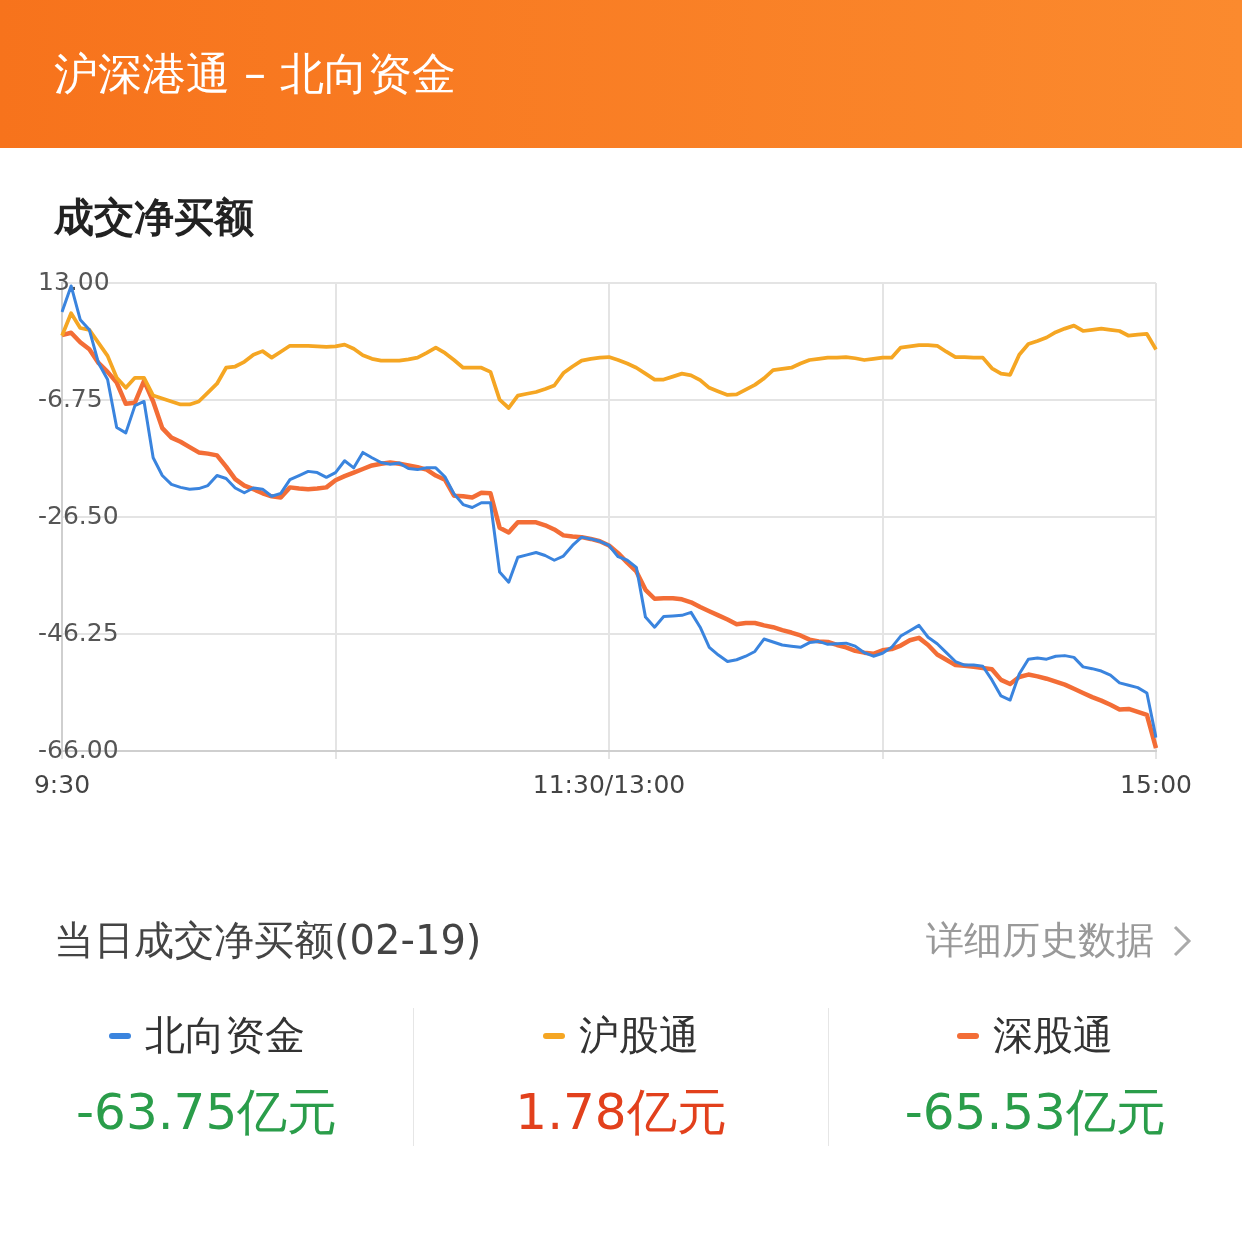 The height and width of the screenshot is (1256, 1242). Describe the element at coordinates (62, 784) in the screenshot. I see `x-tick-label: 9:30` at that location.